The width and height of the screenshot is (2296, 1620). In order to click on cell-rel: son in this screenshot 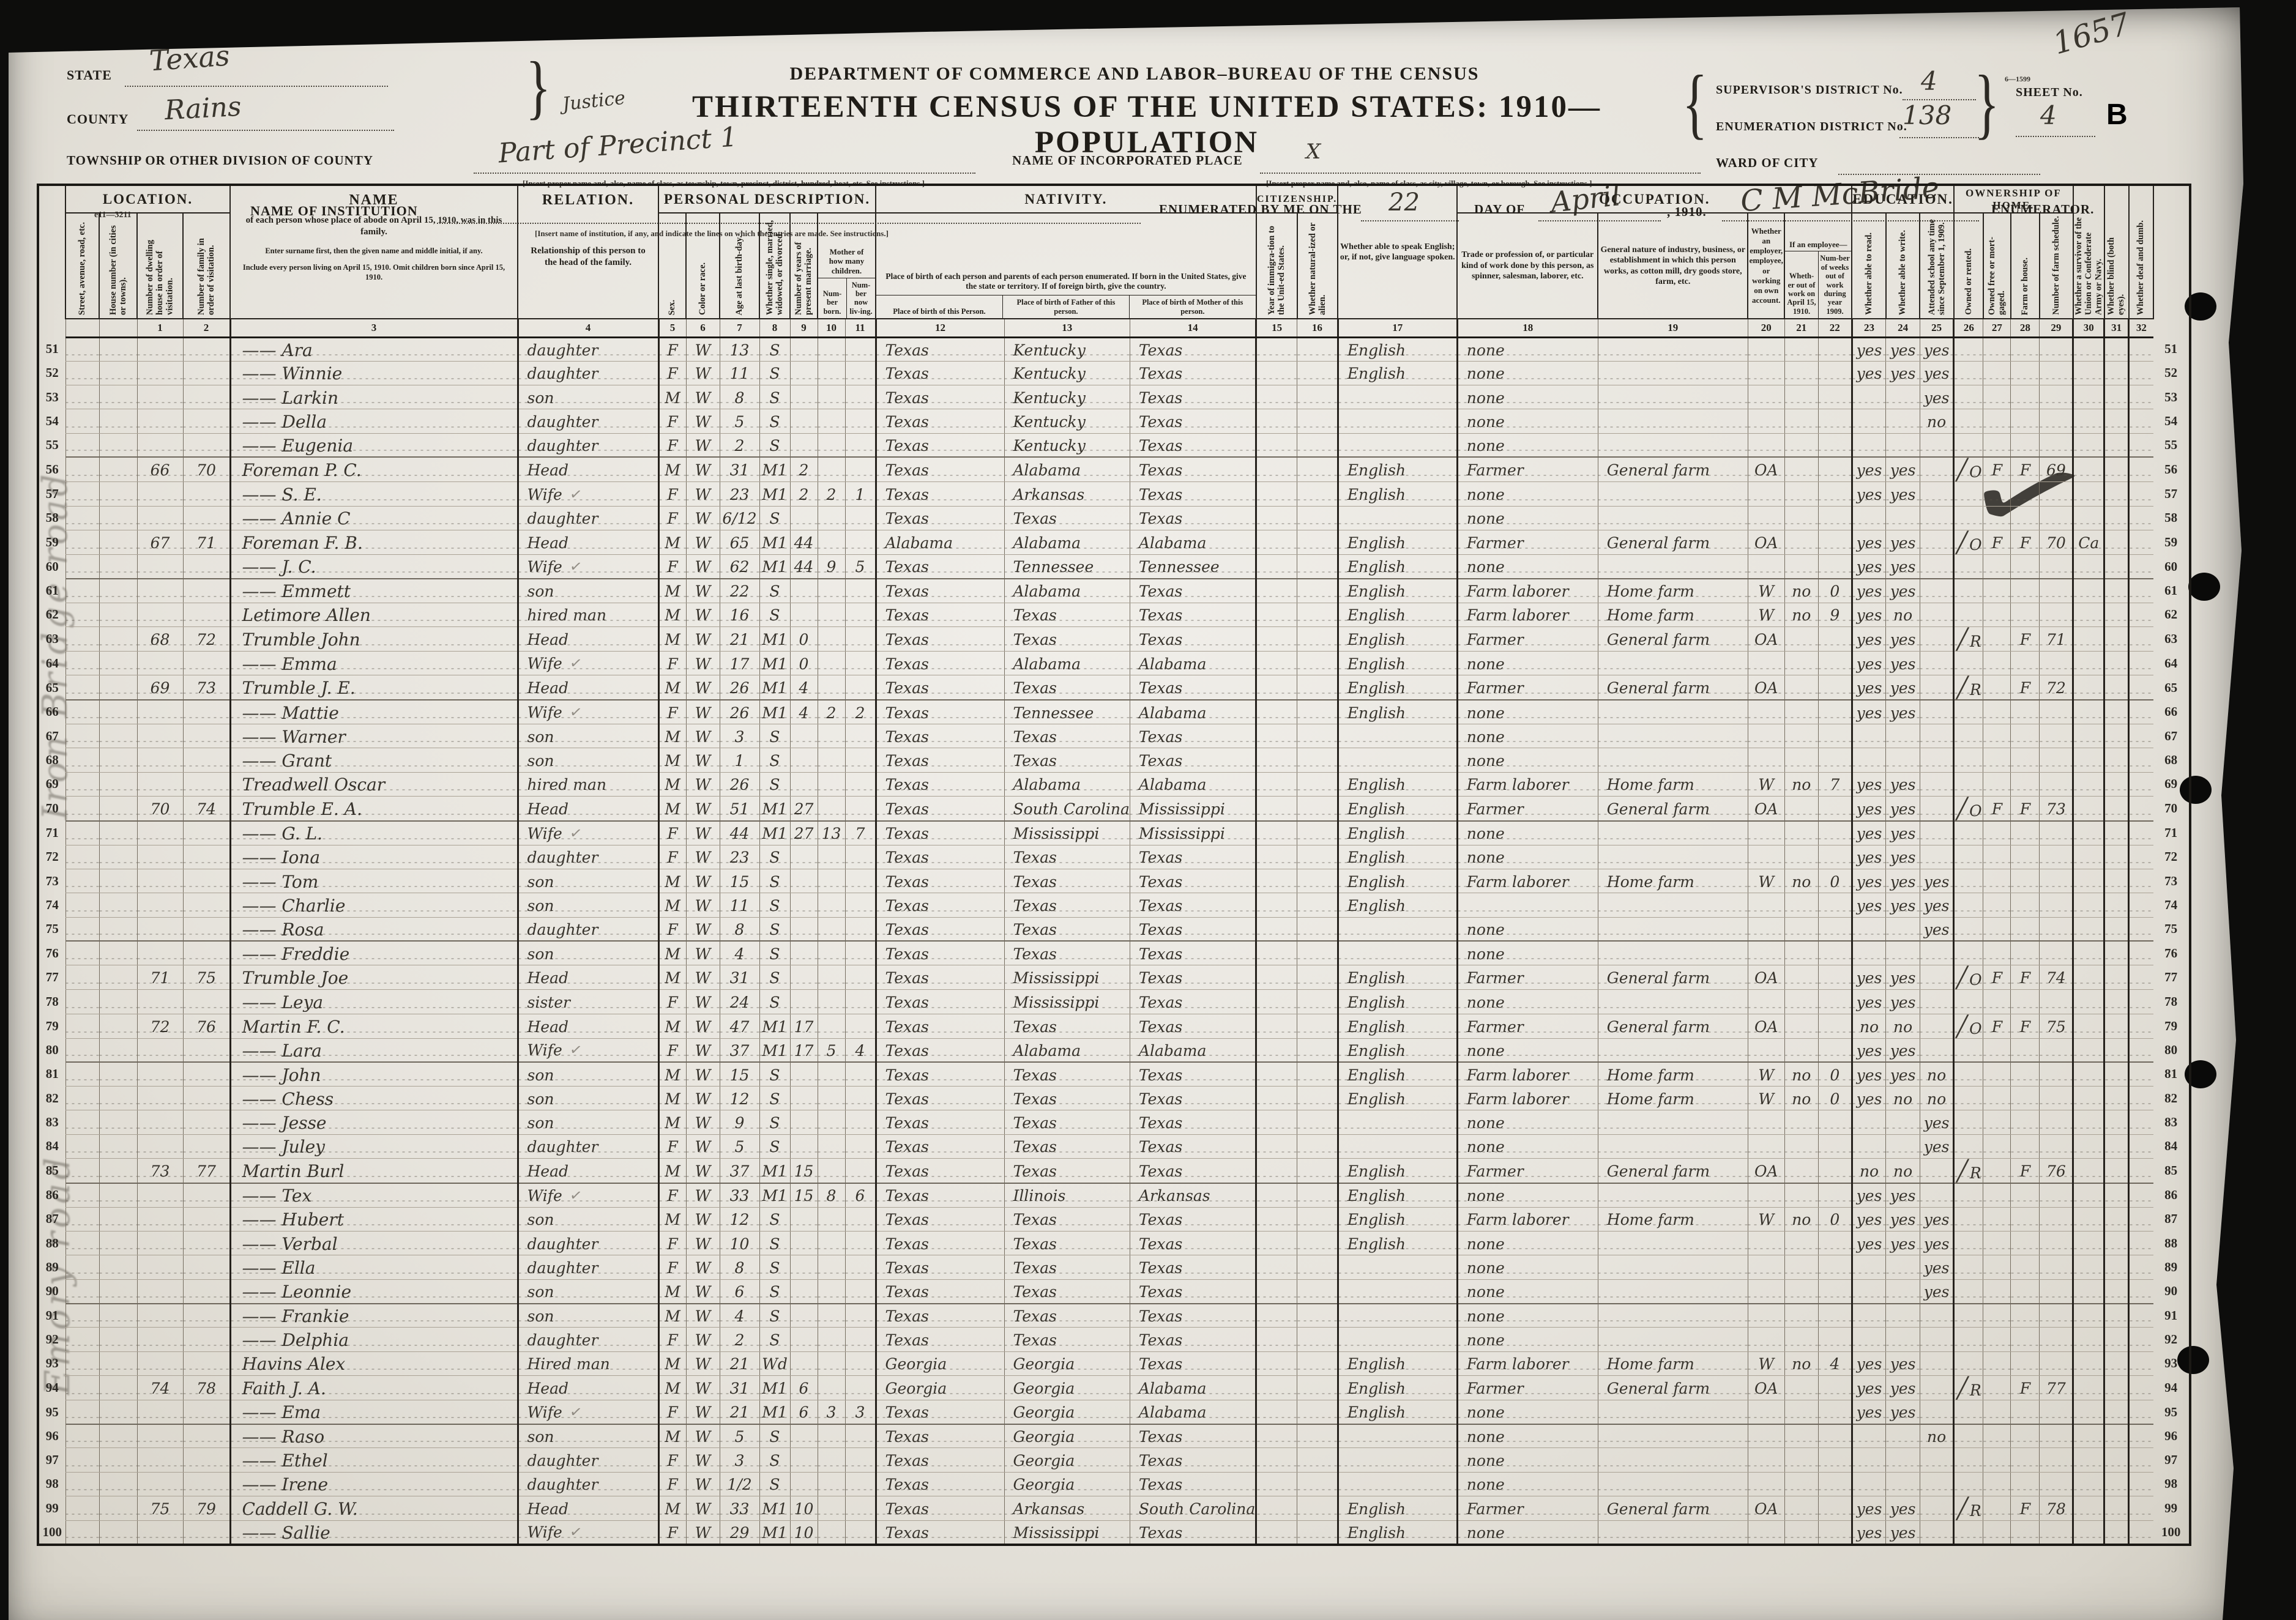, I will do `click(587, 1219)`.